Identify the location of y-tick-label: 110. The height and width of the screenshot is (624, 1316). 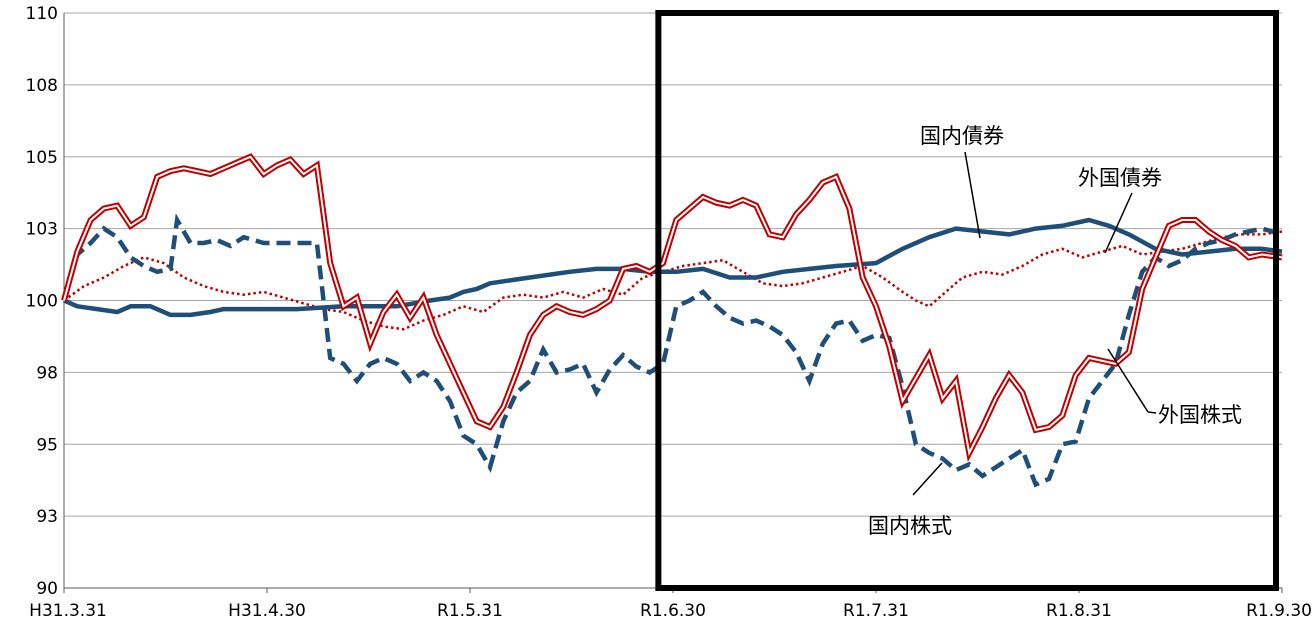
(42, 14).